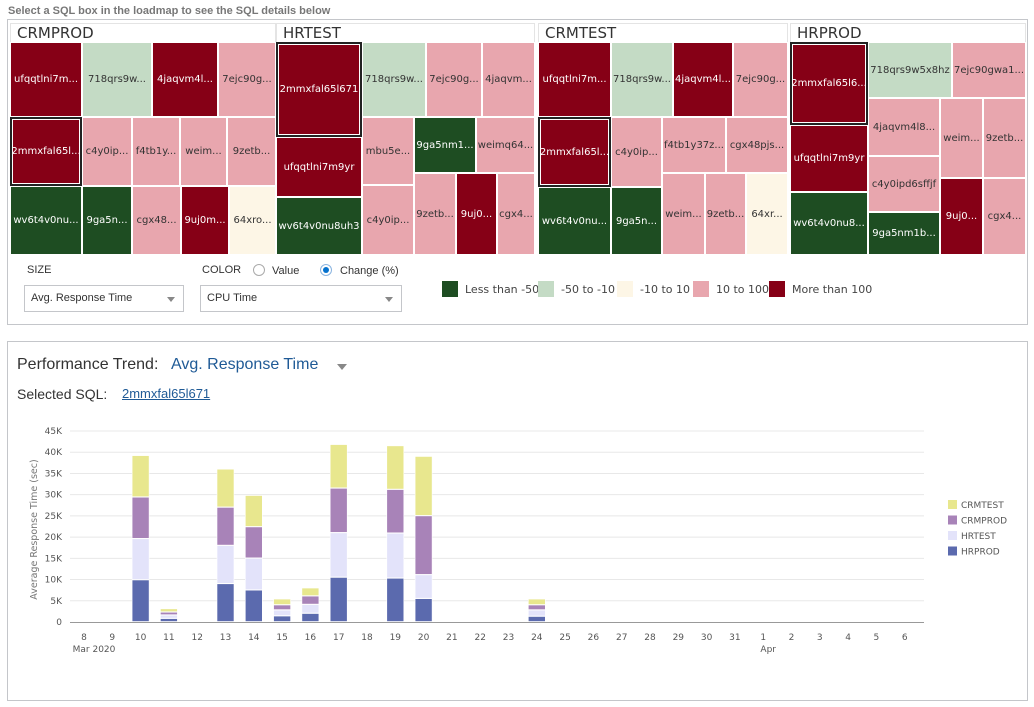 The height and width of the screenshot is (707, 1034). What do you see at coordinates (39, 270) in the screenshot?
I see `size-label: SIZE` at bounding box center [39, 270].